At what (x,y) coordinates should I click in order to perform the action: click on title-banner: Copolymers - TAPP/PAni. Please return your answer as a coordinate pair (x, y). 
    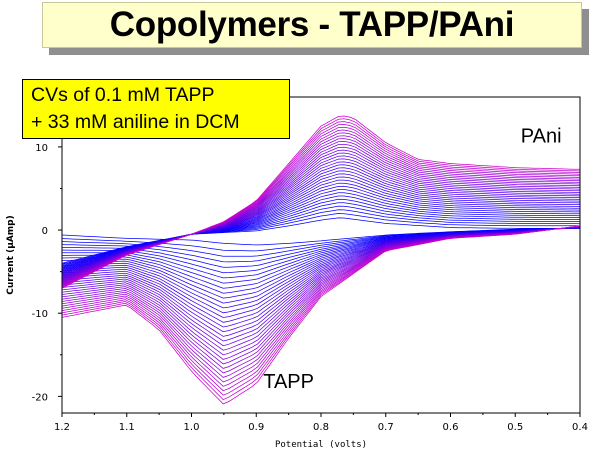
    Looking at the image, I should click on (312, 25).